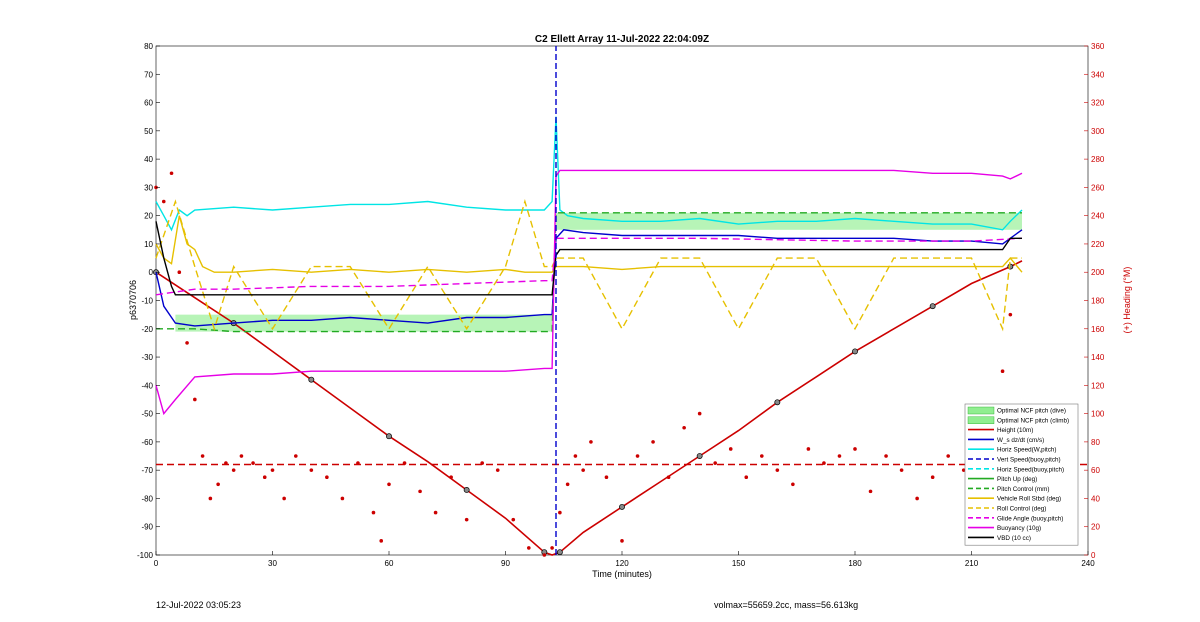 Image resolution: width=1200 pixels, height=622 pixels. What do you see at coordinates (786, 605) in the screenshot?
I see `footer-vehicle-info: volmax=55659.2cc, mass=56.613kg` at bounding box center [786, 605].